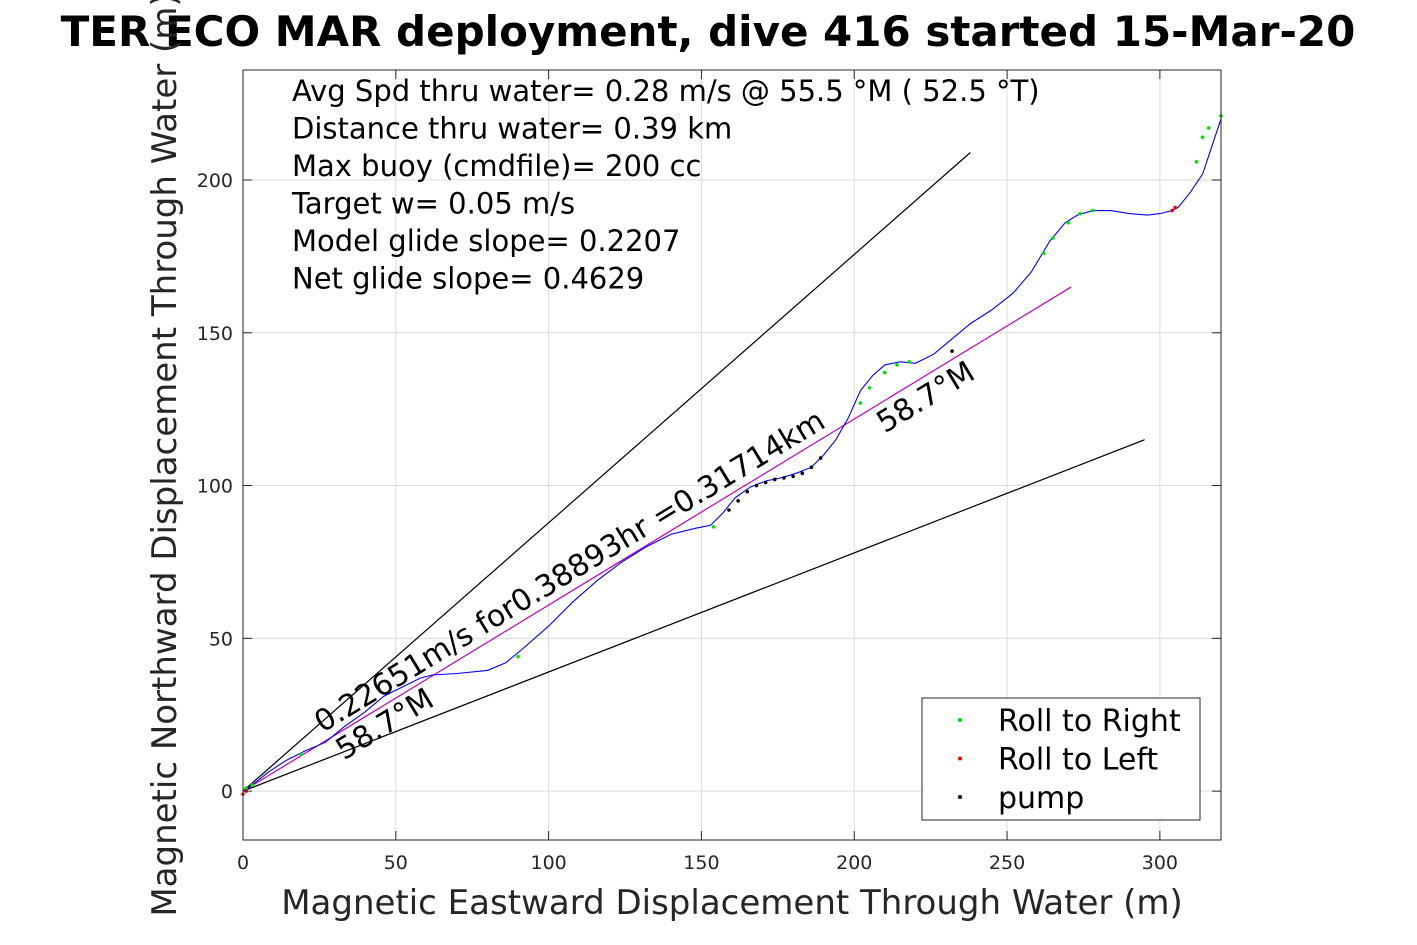 Image resolution: width=1417 pixels, height=945 pixels. Describe the element at coordinates (468, 279) in the screenshot. I see `stat-line: Net glide slope= 0.4629` at that location.